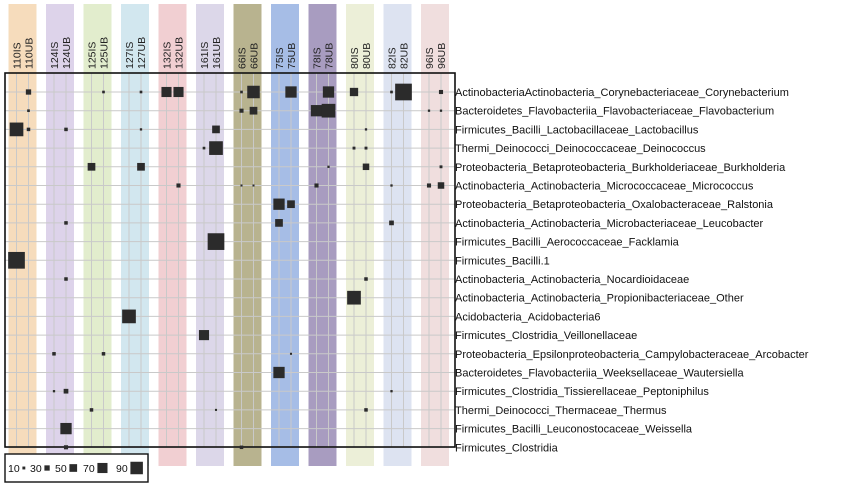 The image size is (853, 486). Describe the element at coordinates (217, 53) in the screenshot. I see `column-label: 161UB` at that location.